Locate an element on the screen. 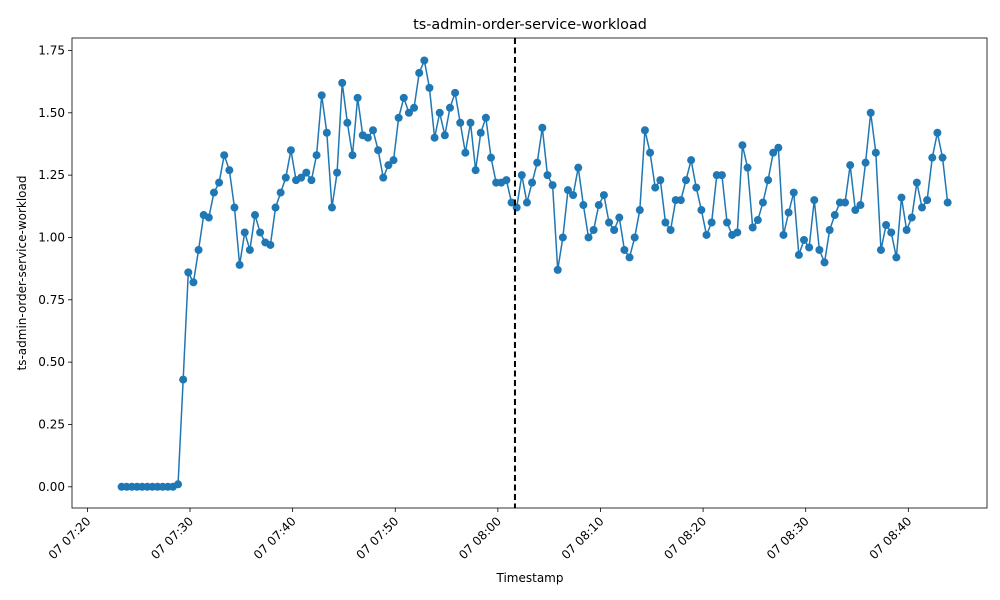 This screenshot has height=600, width=1000. x-tick-label: 07 08:10 is located at coordinates (583, 538).